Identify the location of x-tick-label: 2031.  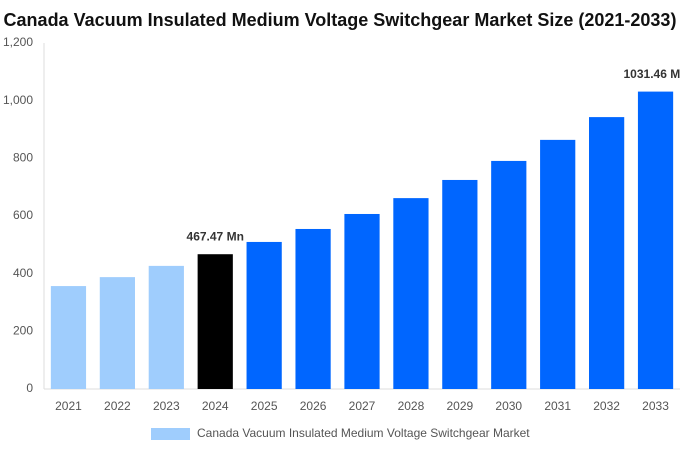
(557, 406).